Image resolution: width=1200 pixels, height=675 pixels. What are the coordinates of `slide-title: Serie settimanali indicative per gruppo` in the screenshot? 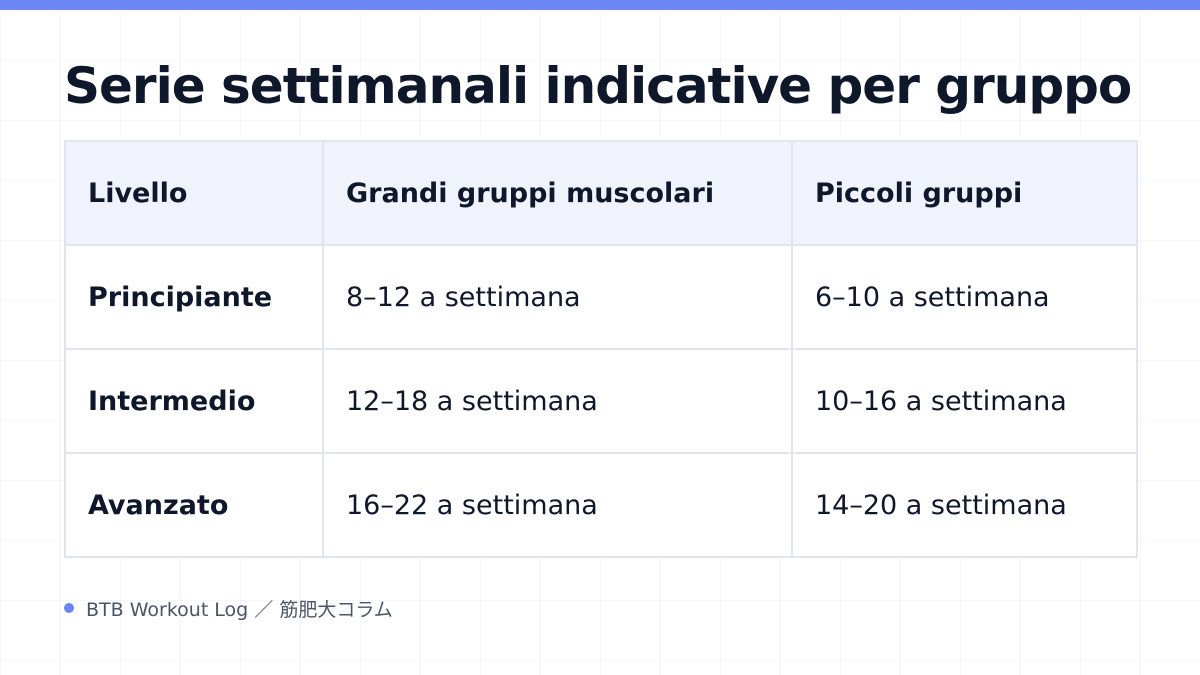 It's located at (598, 86).